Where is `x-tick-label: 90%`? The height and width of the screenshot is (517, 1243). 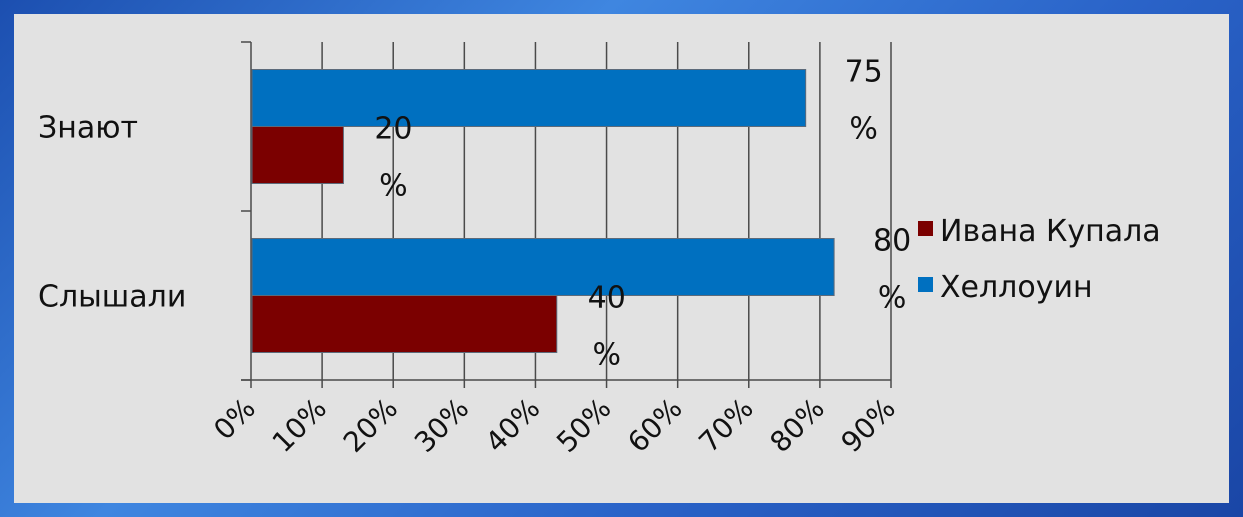
x-tick-label: 90% is located at coordinates (868, 425).